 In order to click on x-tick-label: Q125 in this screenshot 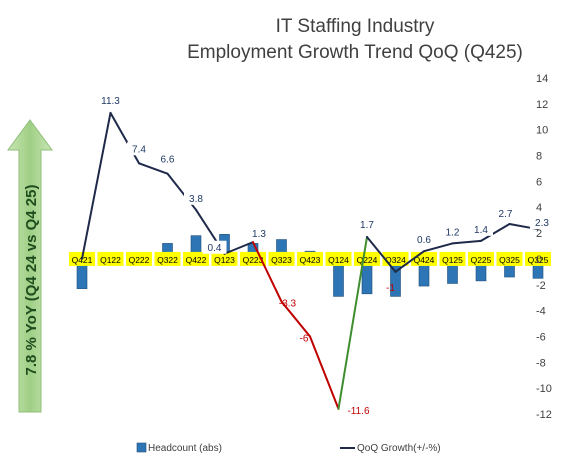, I will do `click(452, 260)`.